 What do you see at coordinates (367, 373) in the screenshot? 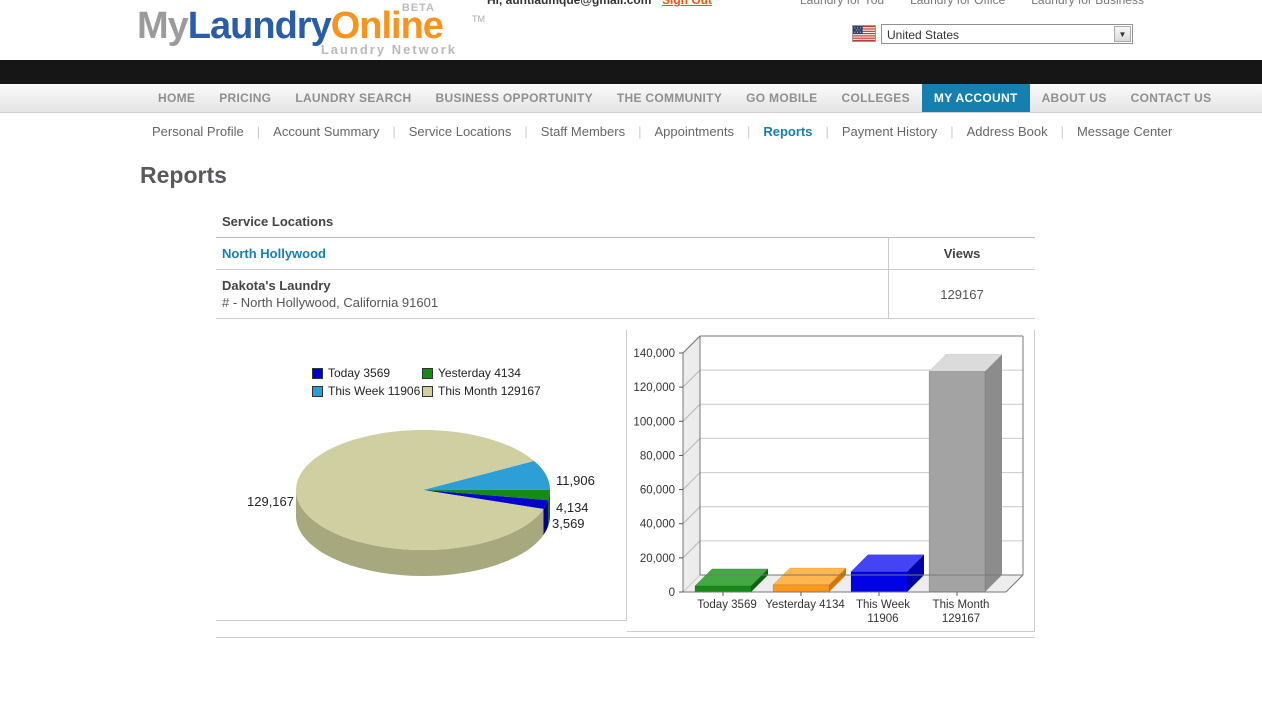
I see `legend-item-today: Today 3569` at bounding box center [367, 373].